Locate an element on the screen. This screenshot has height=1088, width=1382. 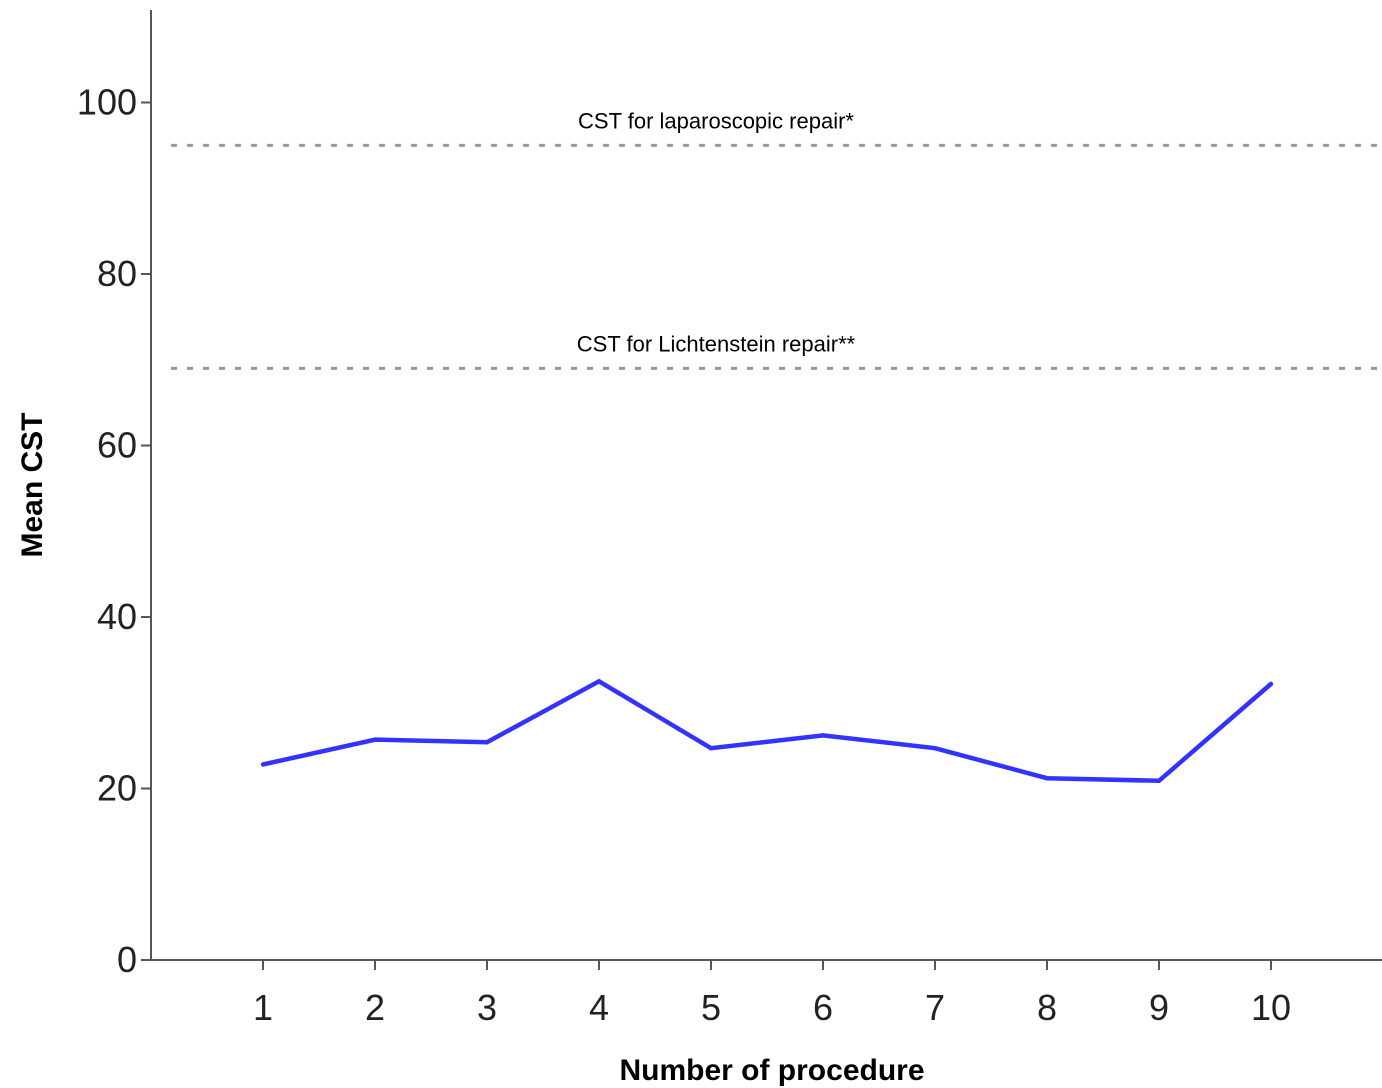
x-tick-label: 6 is located at coordinates (823, 1007).